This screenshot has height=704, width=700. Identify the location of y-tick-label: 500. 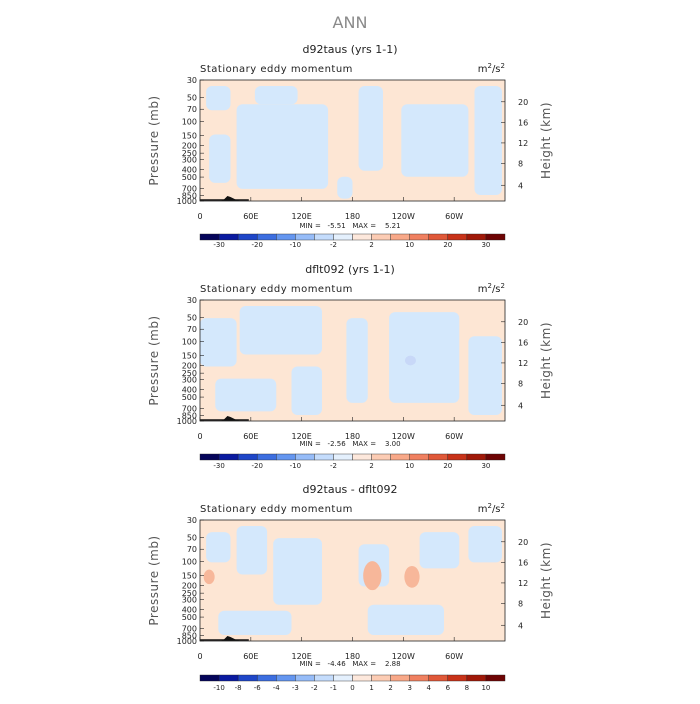
(189, 177).